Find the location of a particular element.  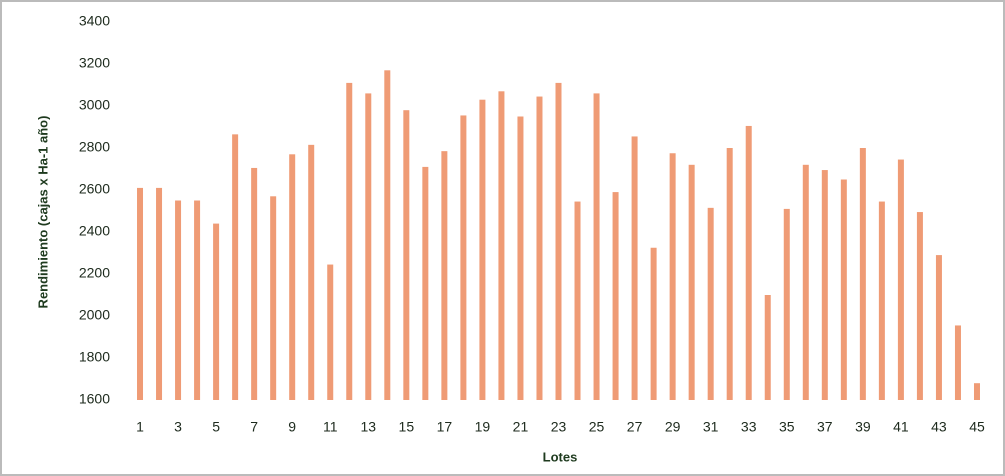

x-tick-label: 43 is located at coordinates (939, 427).